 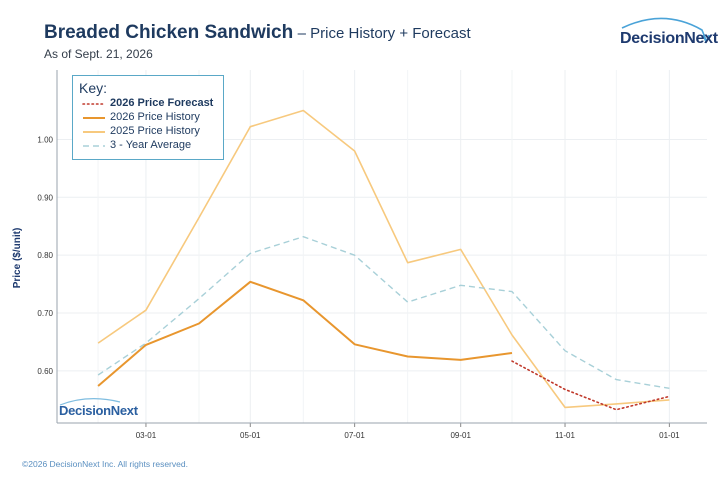 I want to click on watermark-logo: DecisionNext, so click(x=98, y=410).